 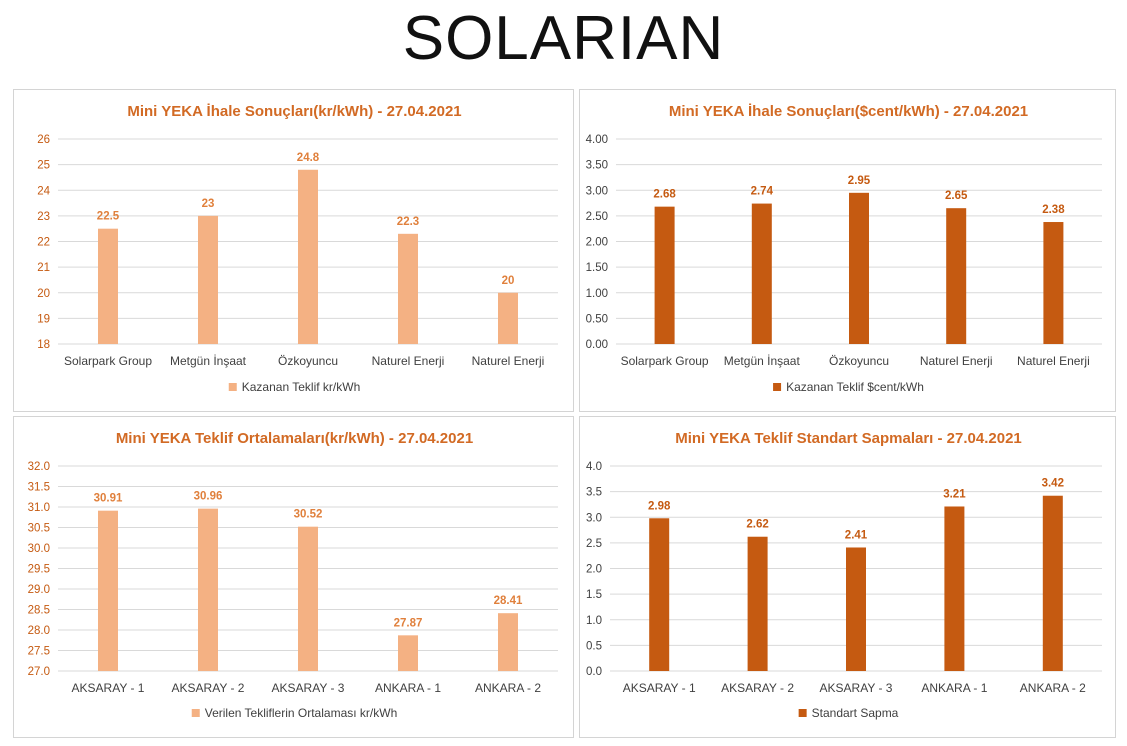 What do you see at coordinates (39, 488) in the screenshot?
I see `y-tick-label: 31.5` at bounding box center [39, 488].